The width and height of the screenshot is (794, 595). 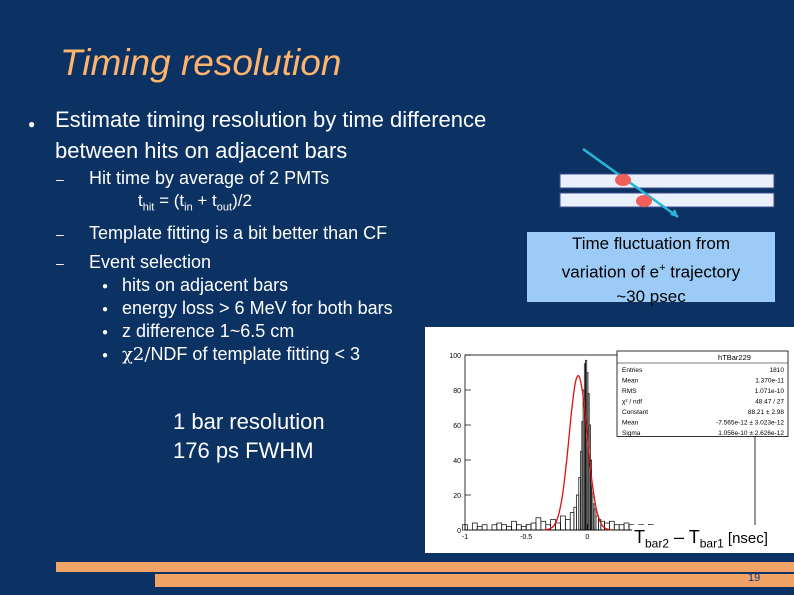 I want to click on x-axis-title: Tbar2 – Tbar1 [nsec], so click(x=703, y=539).